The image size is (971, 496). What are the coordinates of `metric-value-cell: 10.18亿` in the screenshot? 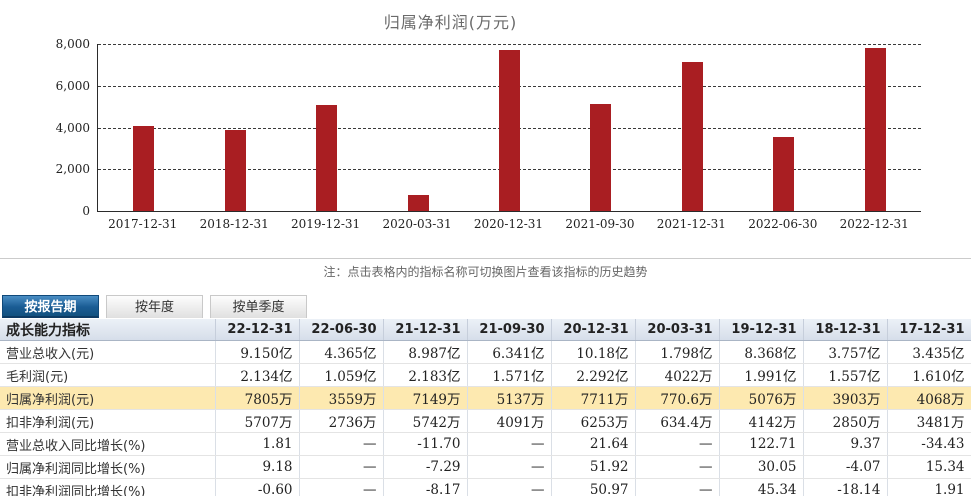 It's located at (593, 352).